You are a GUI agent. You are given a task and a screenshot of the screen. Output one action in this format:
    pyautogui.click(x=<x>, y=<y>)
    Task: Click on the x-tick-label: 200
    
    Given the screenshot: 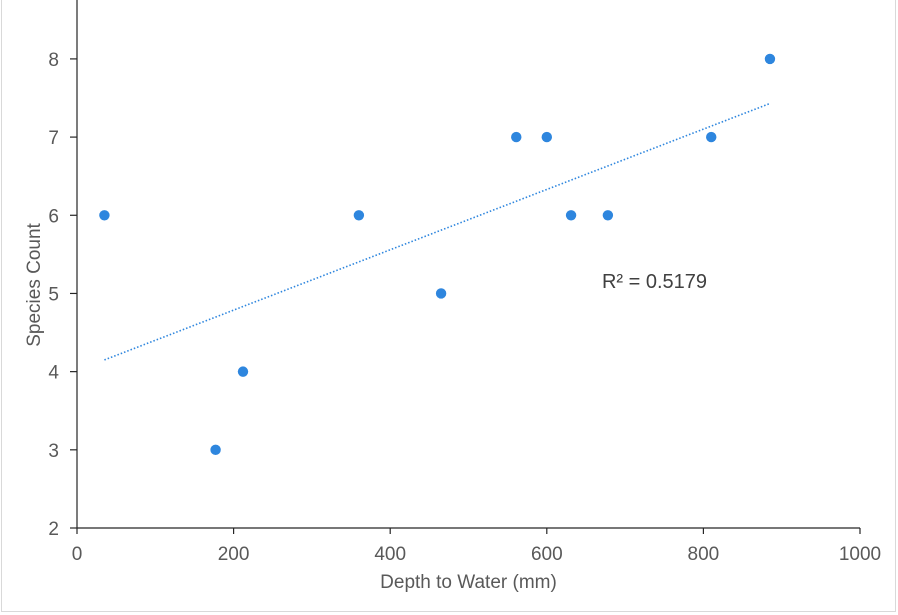 What is the action you would take?
    pyautogui.click(x=234, y=554)
    